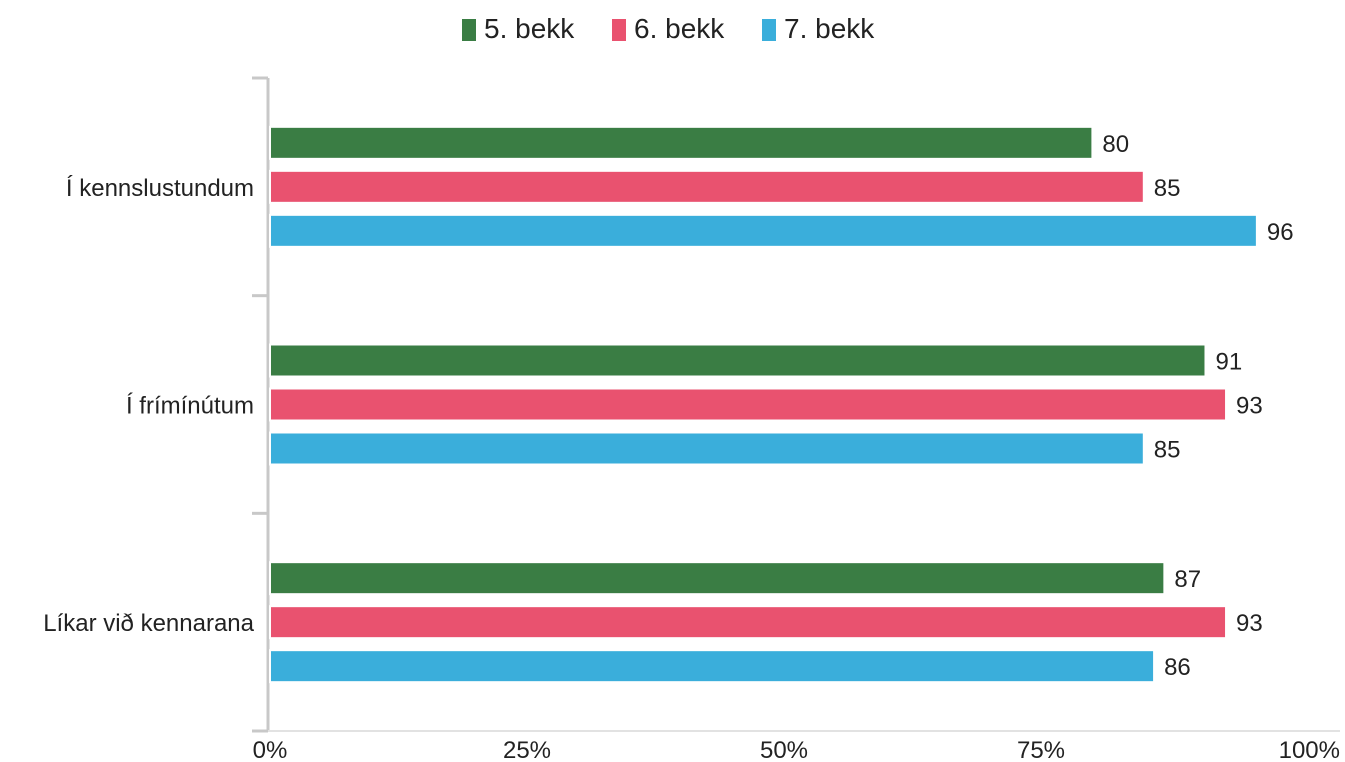  I want to click on x-tick-label: 75%, so click(1041, 749).